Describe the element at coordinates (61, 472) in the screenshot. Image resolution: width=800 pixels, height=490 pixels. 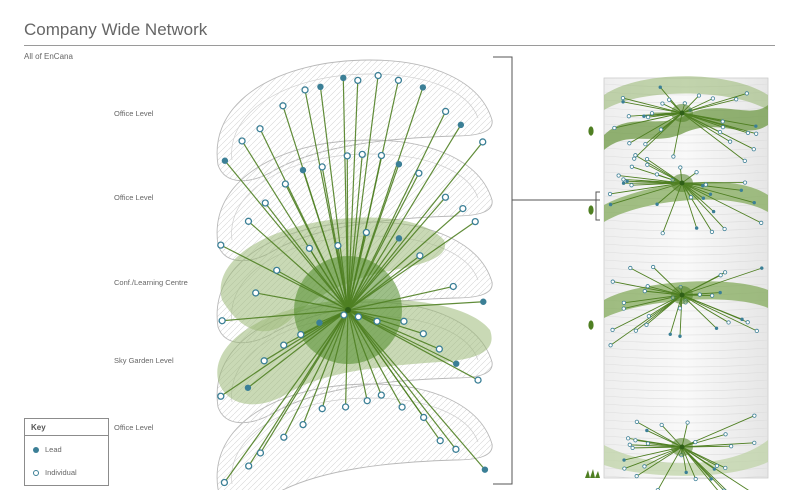
I see `legend-label-individual: Individual` at that location.